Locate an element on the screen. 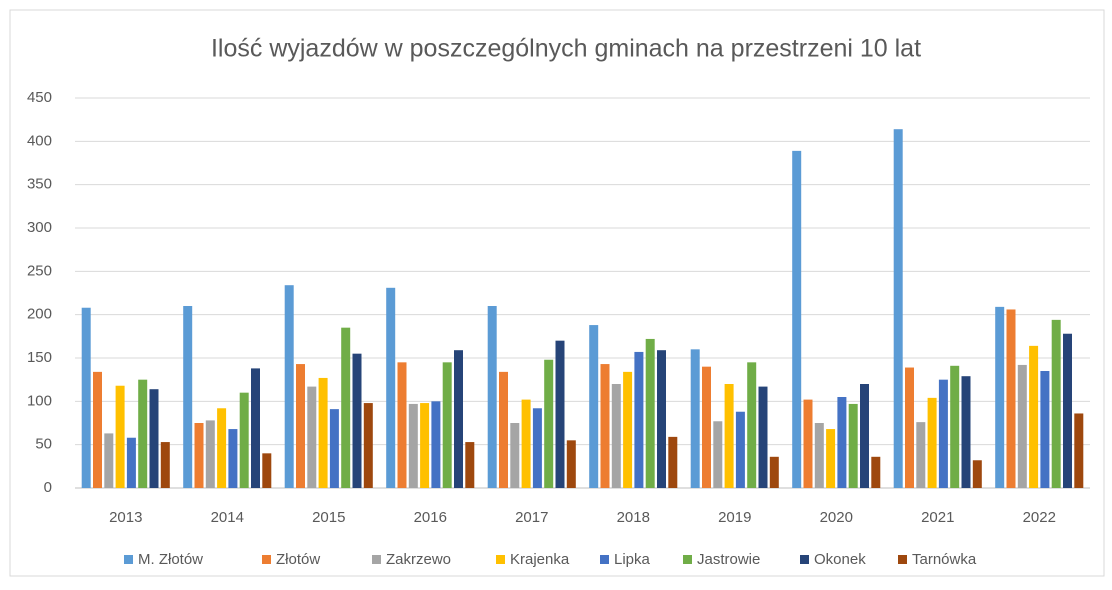 Image resolution: width=1112 pixels, height=590 pixels. x-tick-label: 2022 is located at coordinates (1039, 517).